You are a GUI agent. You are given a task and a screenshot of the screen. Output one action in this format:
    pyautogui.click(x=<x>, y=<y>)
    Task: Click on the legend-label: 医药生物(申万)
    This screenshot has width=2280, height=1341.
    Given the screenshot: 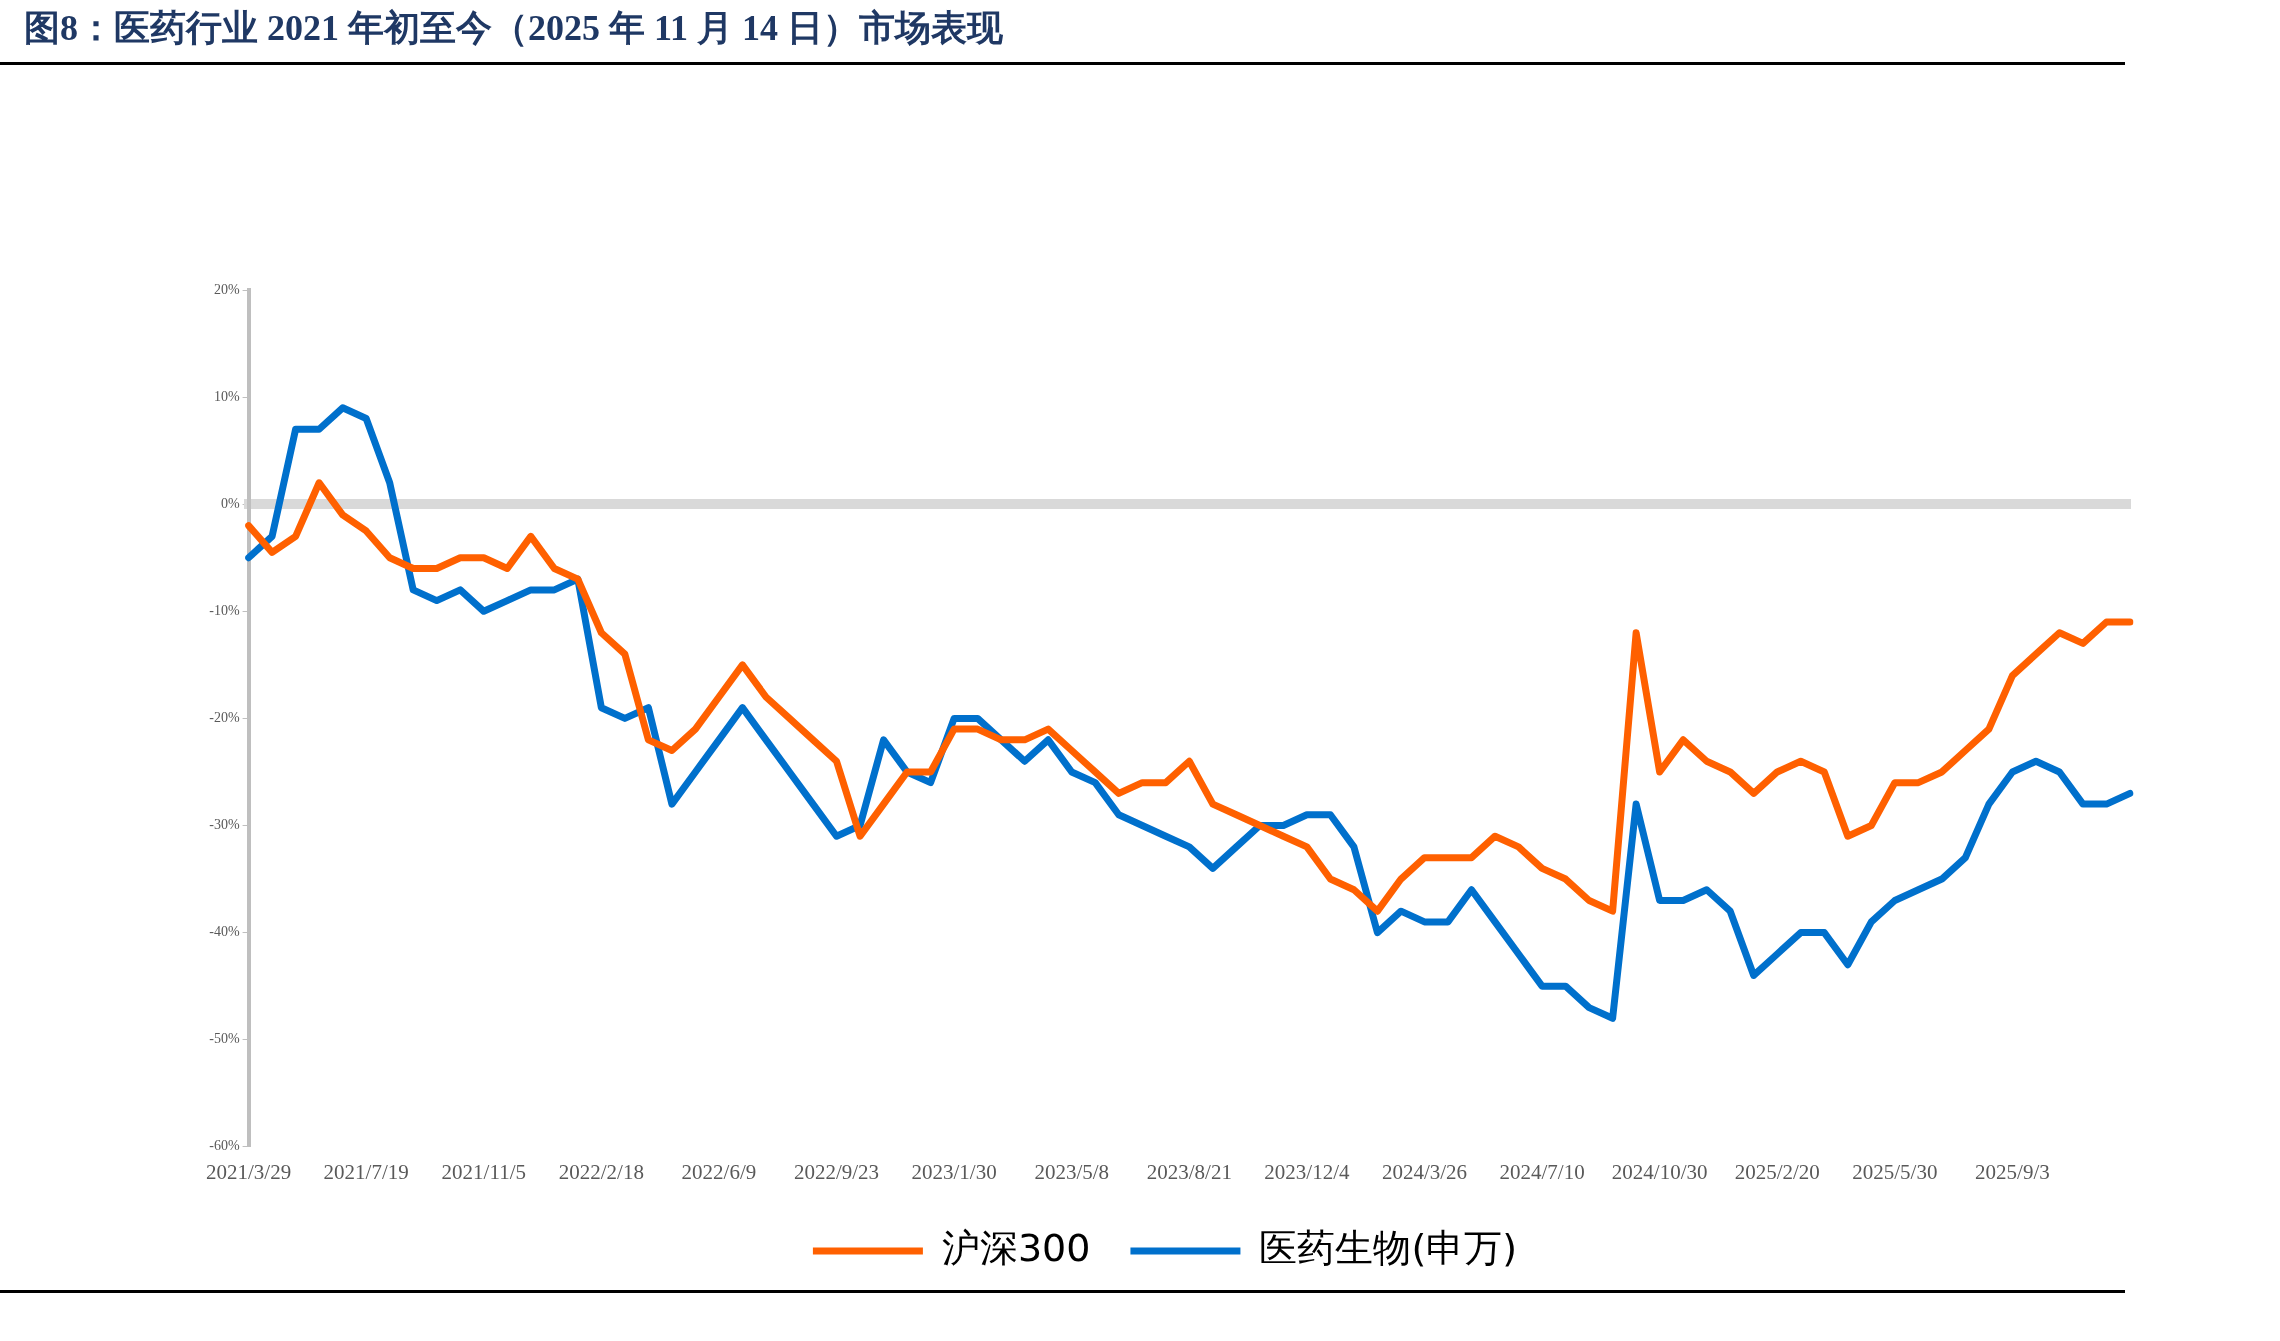 What is the action you would take?
    pyautogui.click(x=1388, y=1247)
    